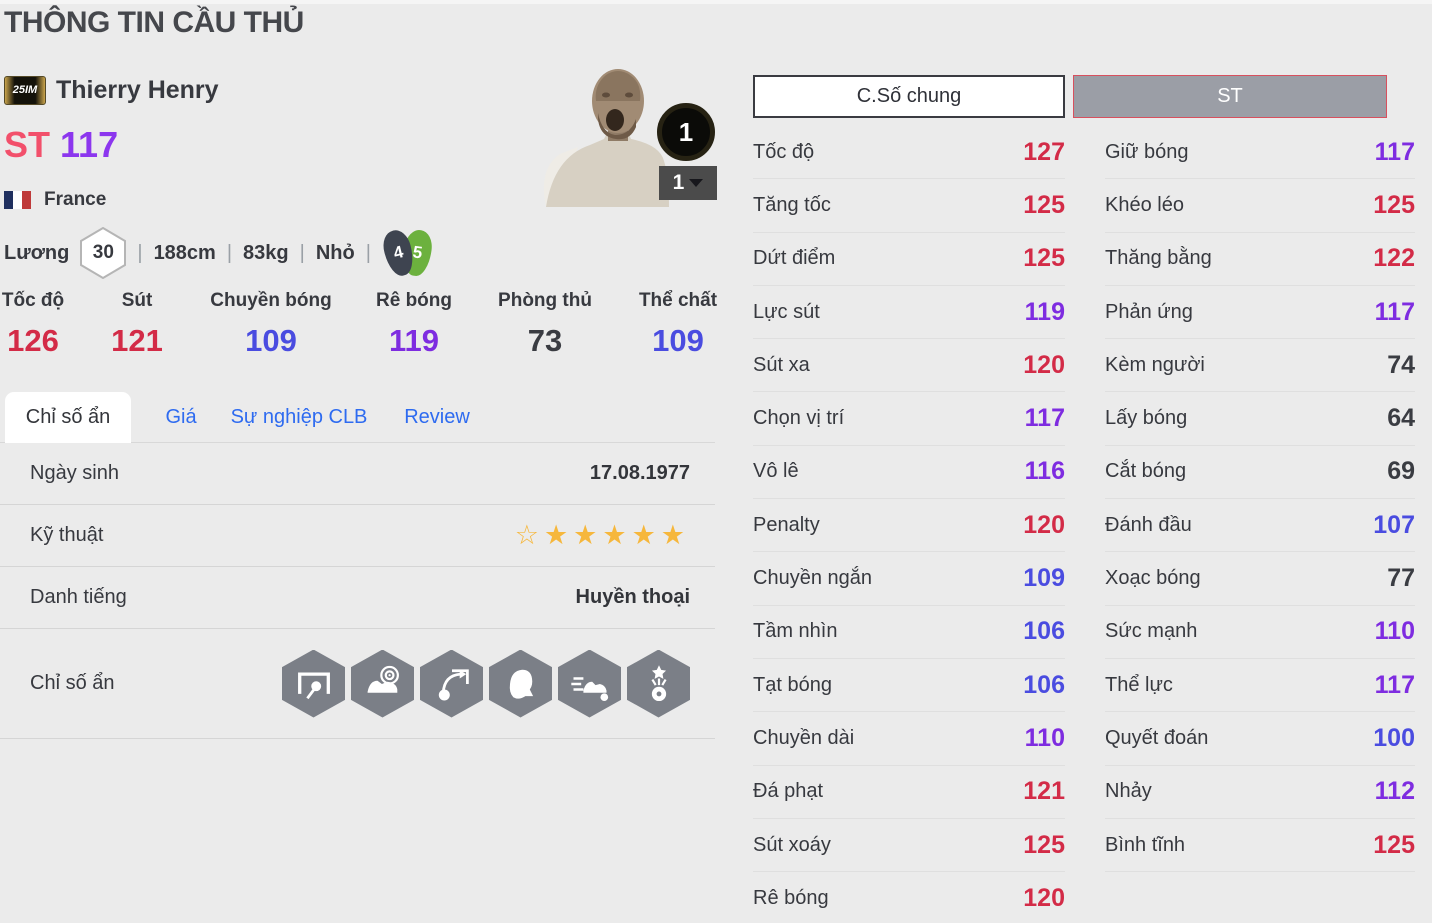 The width and height of the screenshot is (1432, 923). I want to click on stat-label: Sút xa, so click(781, 364).